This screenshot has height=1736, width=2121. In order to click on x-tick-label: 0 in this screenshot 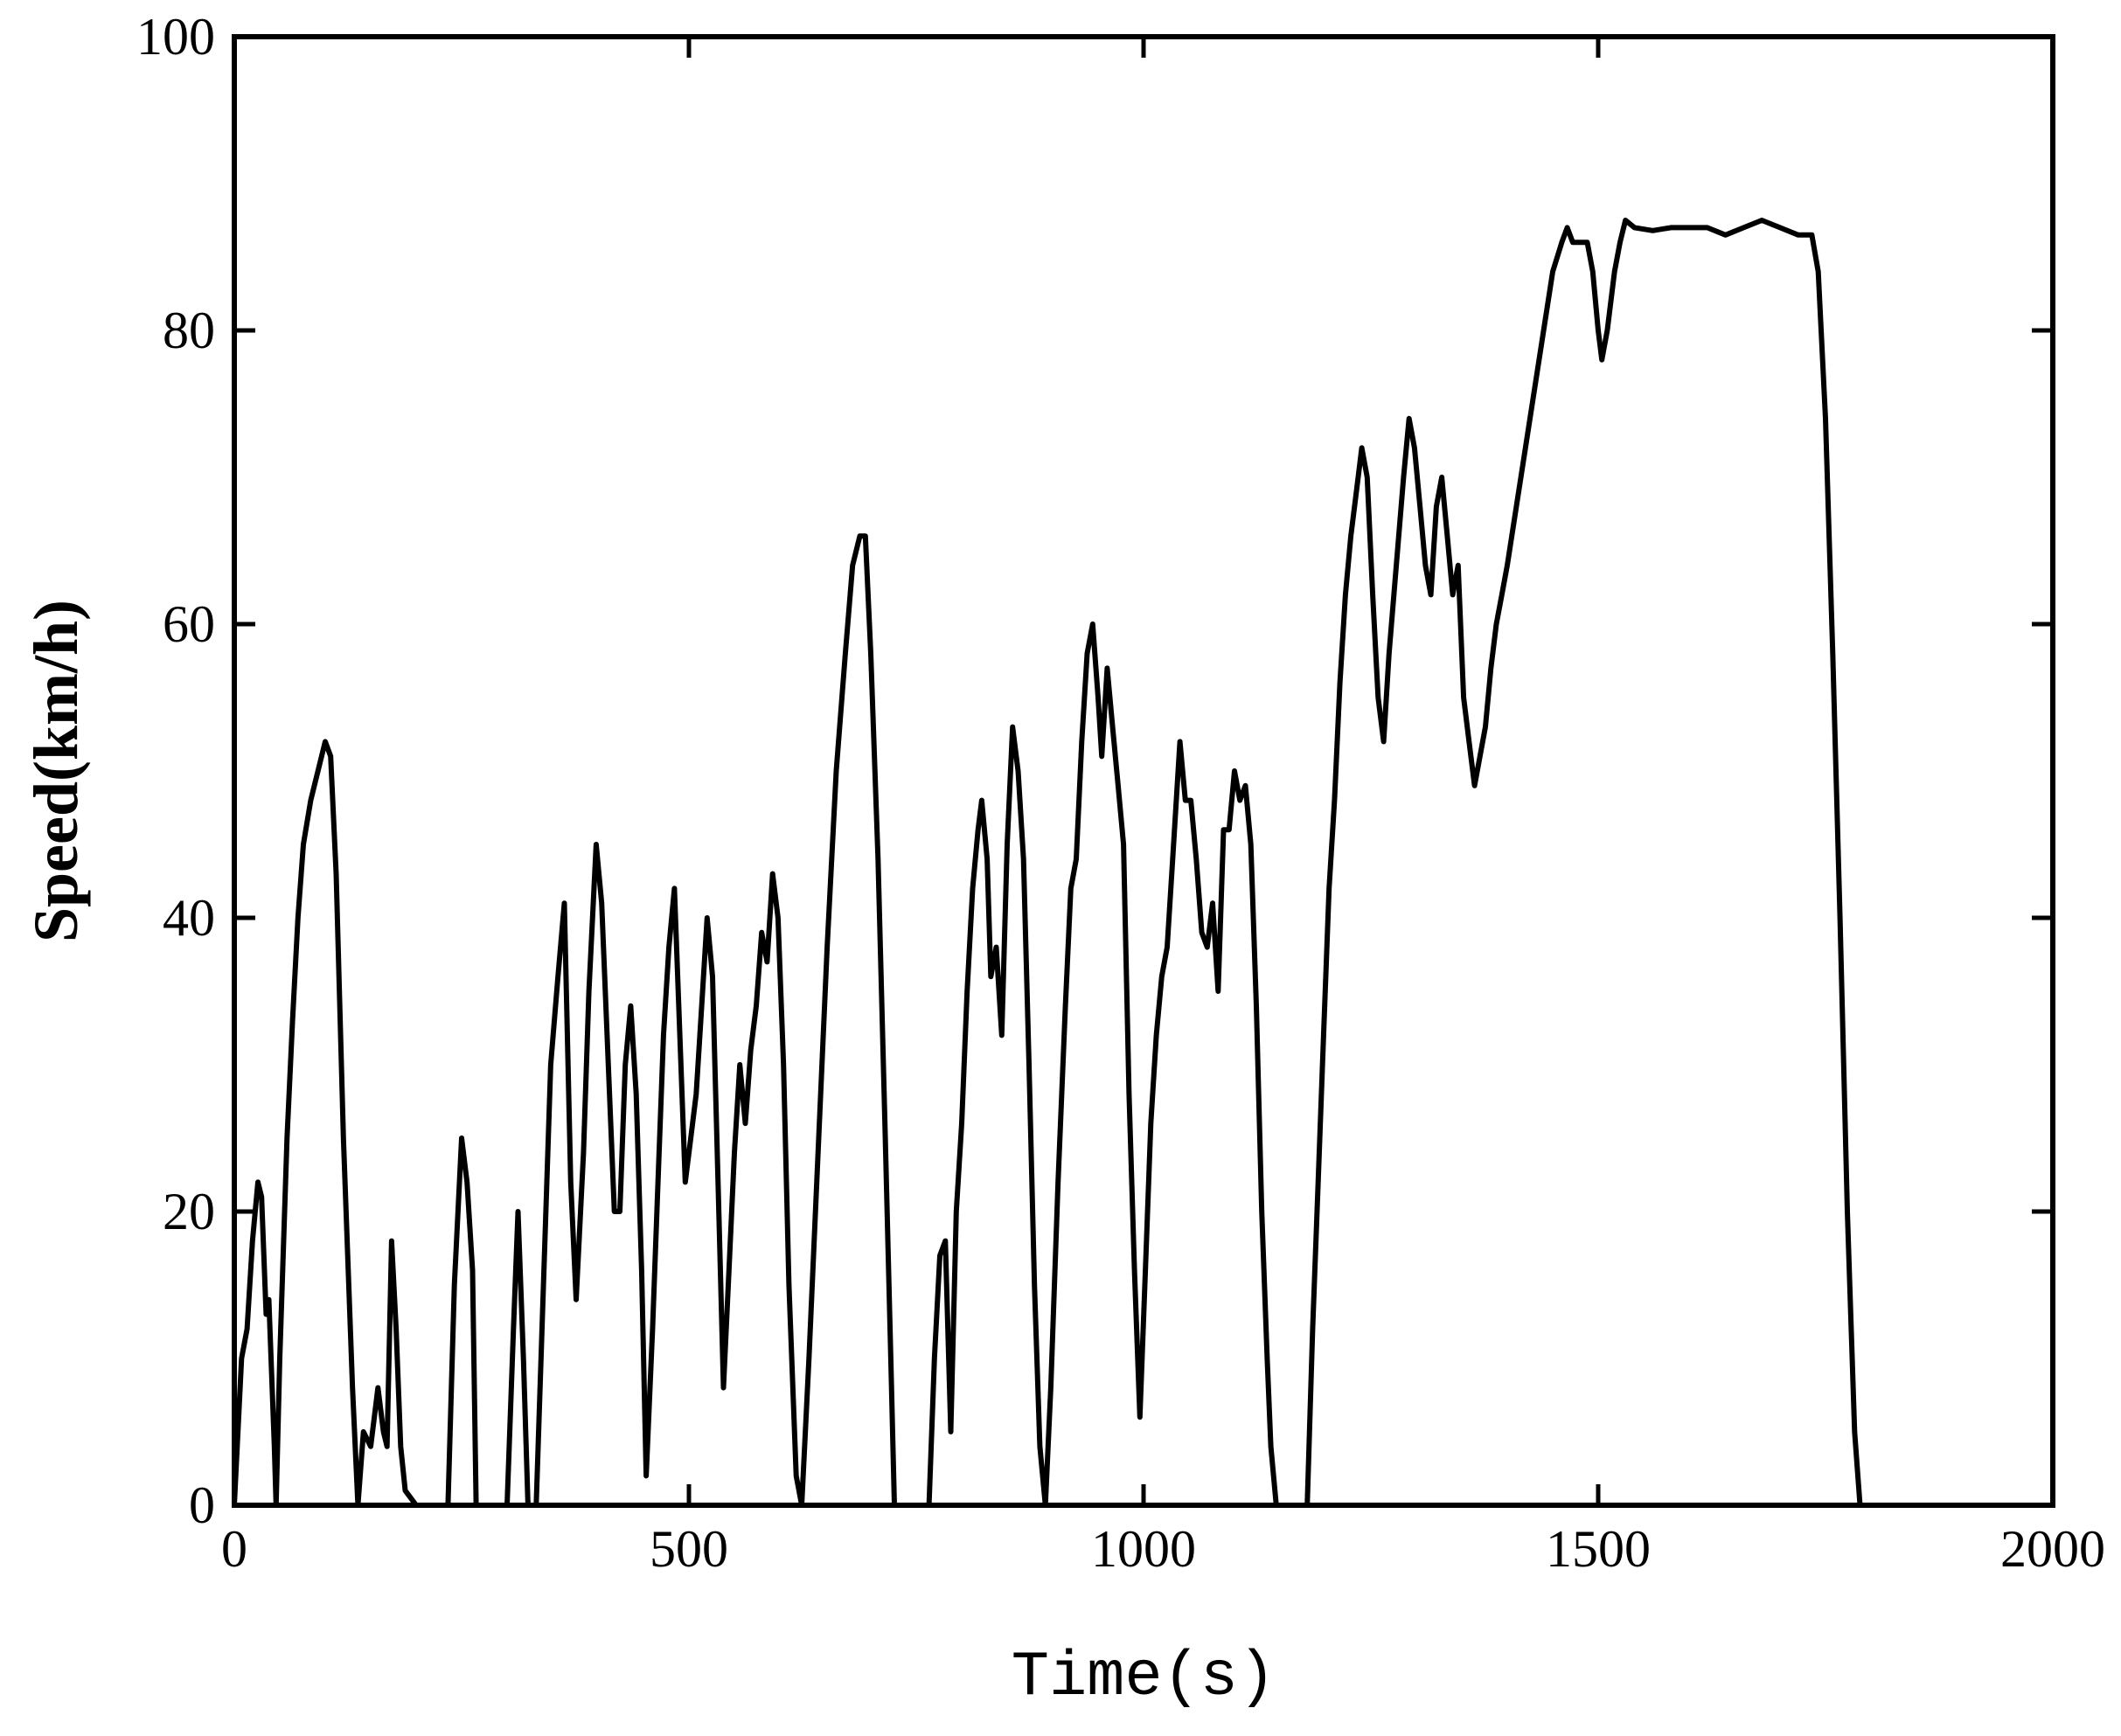, I will do `click(234, 1549)`.